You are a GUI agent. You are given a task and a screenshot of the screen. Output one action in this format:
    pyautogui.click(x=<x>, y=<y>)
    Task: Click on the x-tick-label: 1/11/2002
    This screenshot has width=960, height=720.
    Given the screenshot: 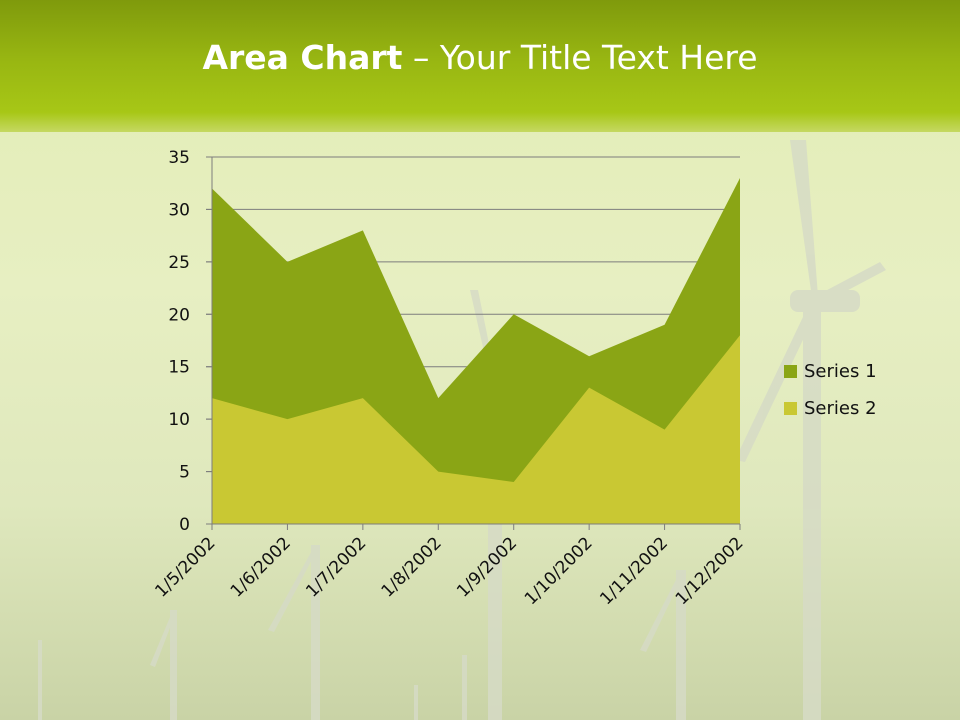 What is the action you would take?
    pyautogui.click(x=634, y=571)
    